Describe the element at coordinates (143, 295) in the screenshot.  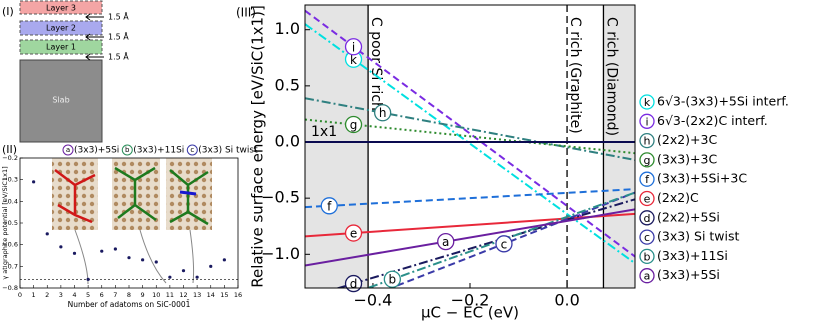
I see `x-tick-label: 9` at that location.